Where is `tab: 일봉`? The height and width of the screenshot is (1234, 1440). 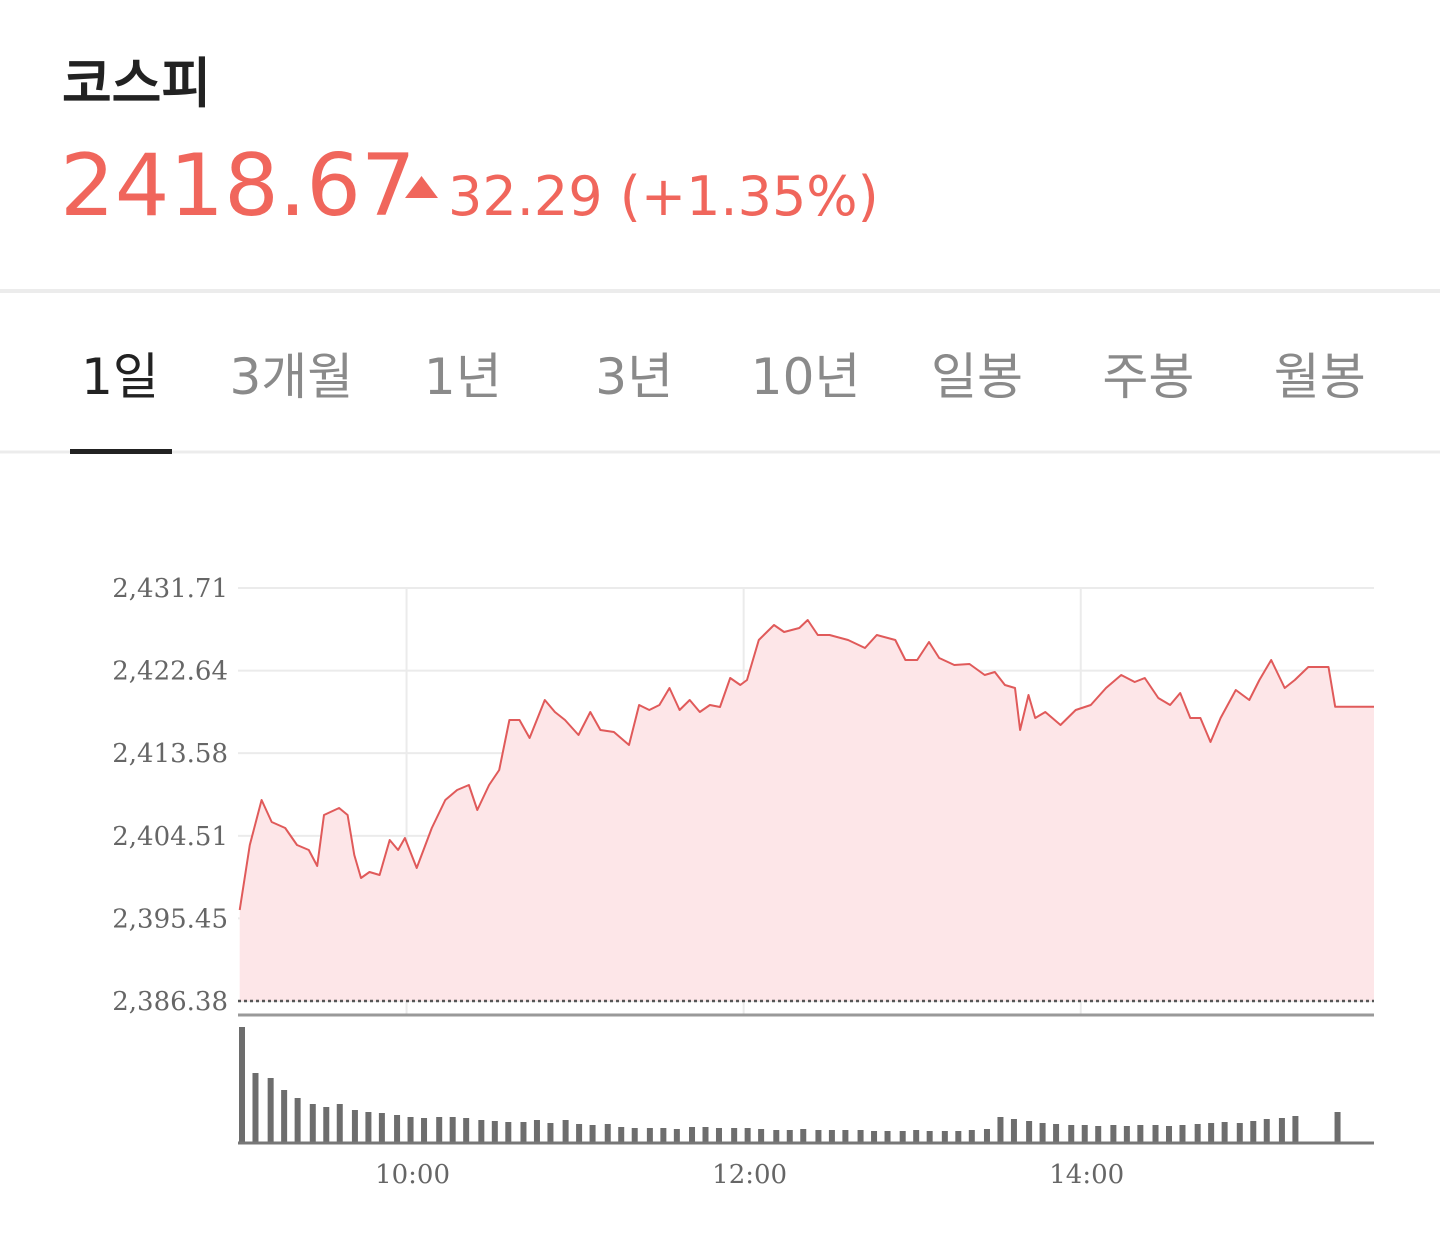 tab: 일봉 is located at coordinates (977, 377).